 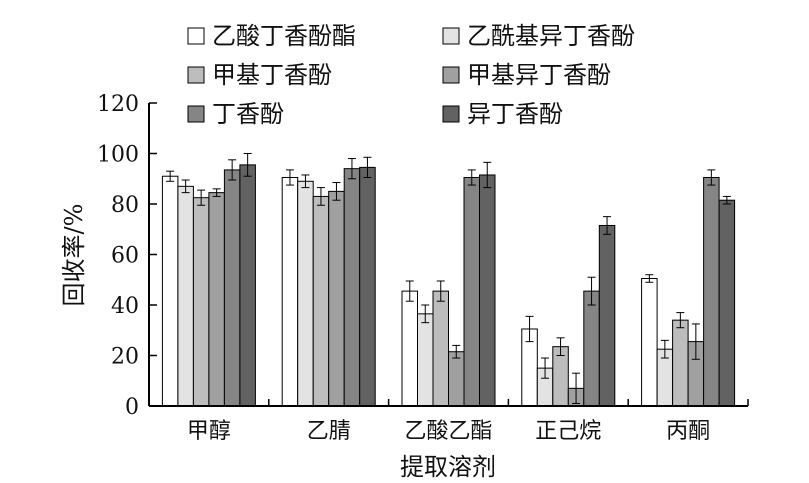 I want to click on y-tick-label: 120, so click(x=118, y=104).